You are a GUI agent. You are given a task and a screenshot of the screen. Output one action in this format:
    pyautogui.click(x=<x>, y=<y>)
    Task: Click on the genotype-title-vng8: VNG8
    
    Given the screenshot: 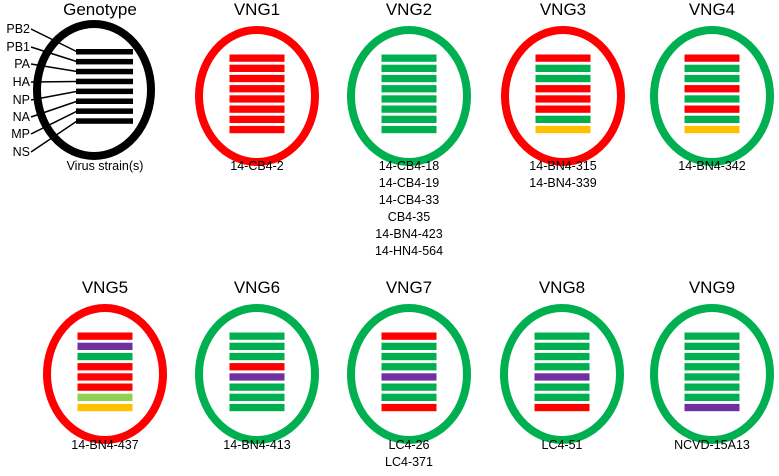 What is the action you would take?
    pyautogui.click(x=562, y=287)
    